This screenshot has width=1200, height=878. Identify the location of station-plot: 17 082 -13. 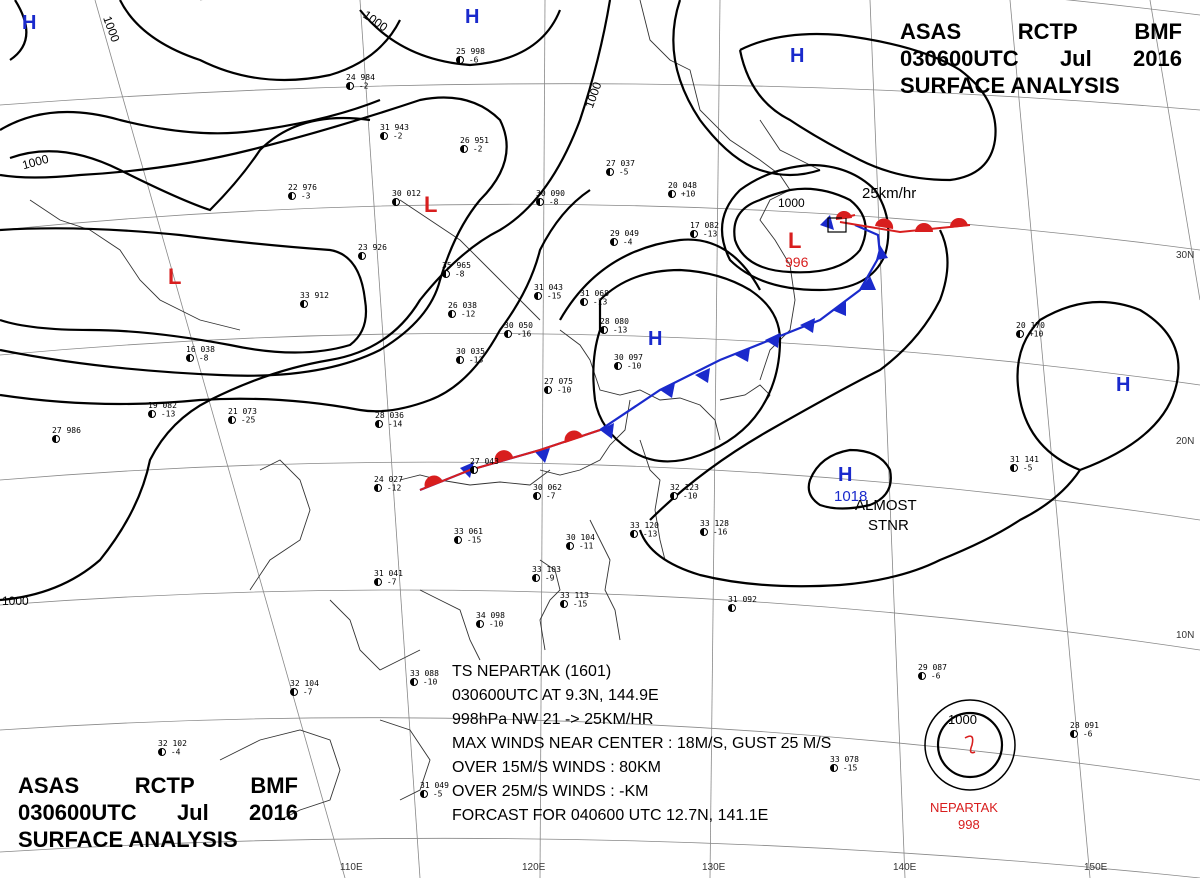
(704, 230).